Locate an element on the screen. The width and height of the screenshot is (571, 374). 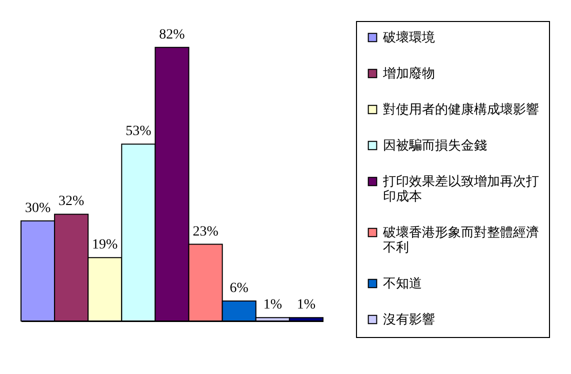
legend-label: 對使用者的健康構成壞影響 is located at coordinates (461, 109).